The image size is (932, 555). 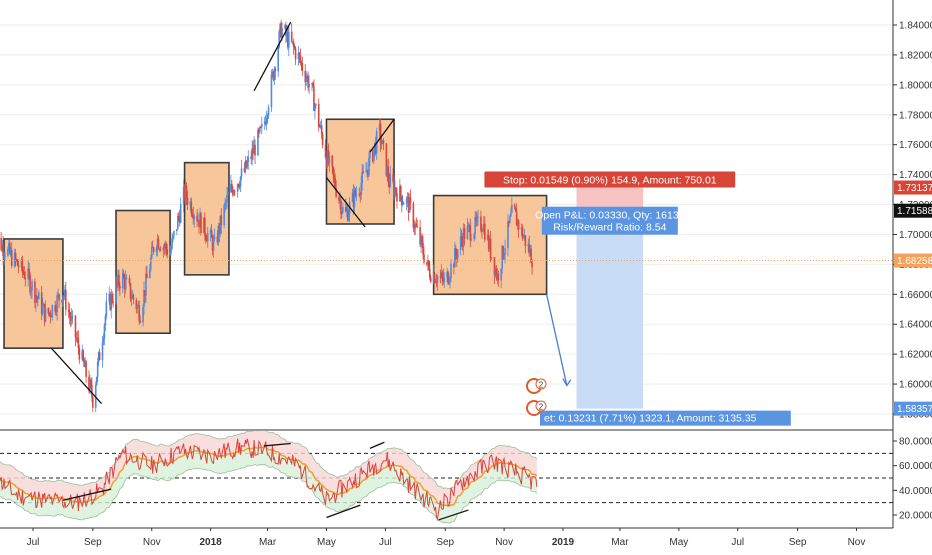 I want to click on trendline, so click(x=345, y=202).